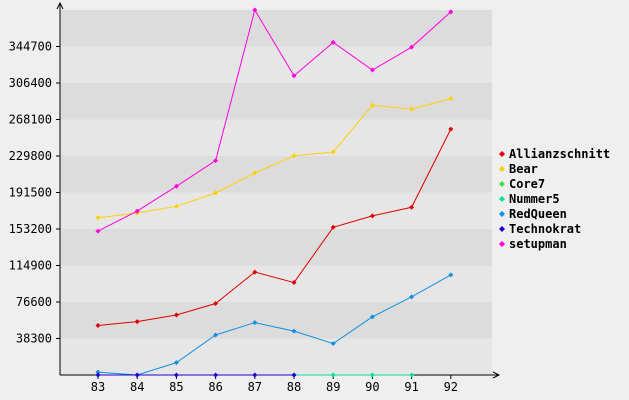  Describe the element at coordinates (274, 384) in the screenshot. I see `x-axis-ticks: 83 84 85 86 87 88 89 90 91 92` at that location.